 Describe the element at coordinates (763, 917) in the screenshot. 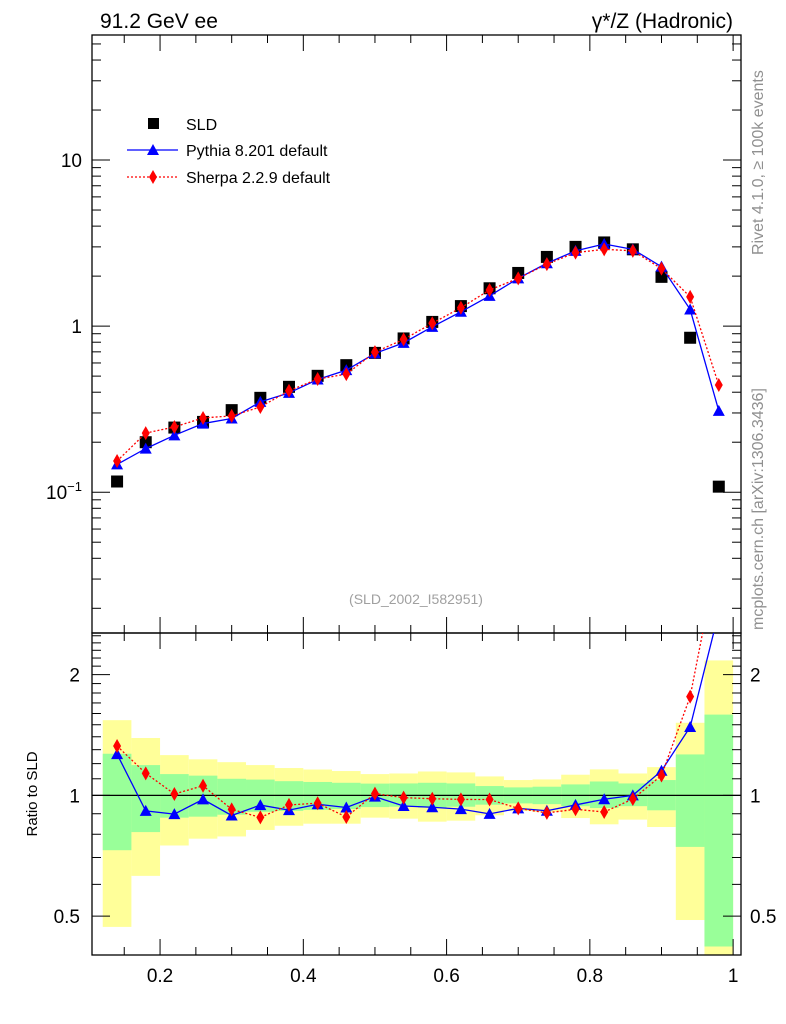

I see `ratio-y-tick-label-right: 0.5` at that location.